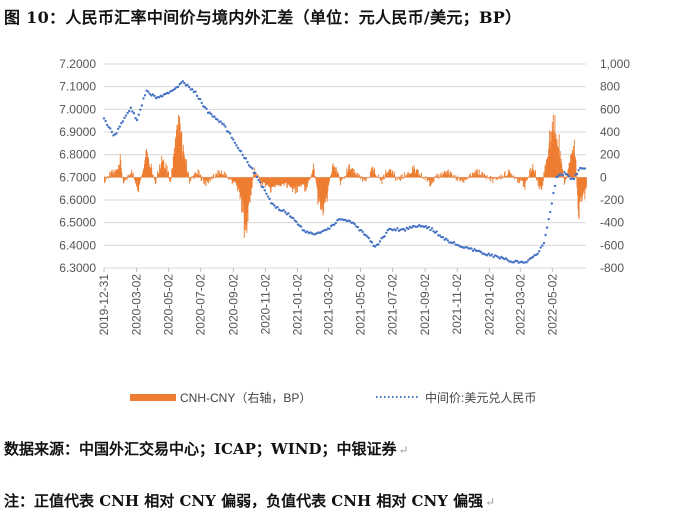 This screenshot has height=530, width=673. I want to click on x-tick-label: 2020-05-02, so click(169, 305).